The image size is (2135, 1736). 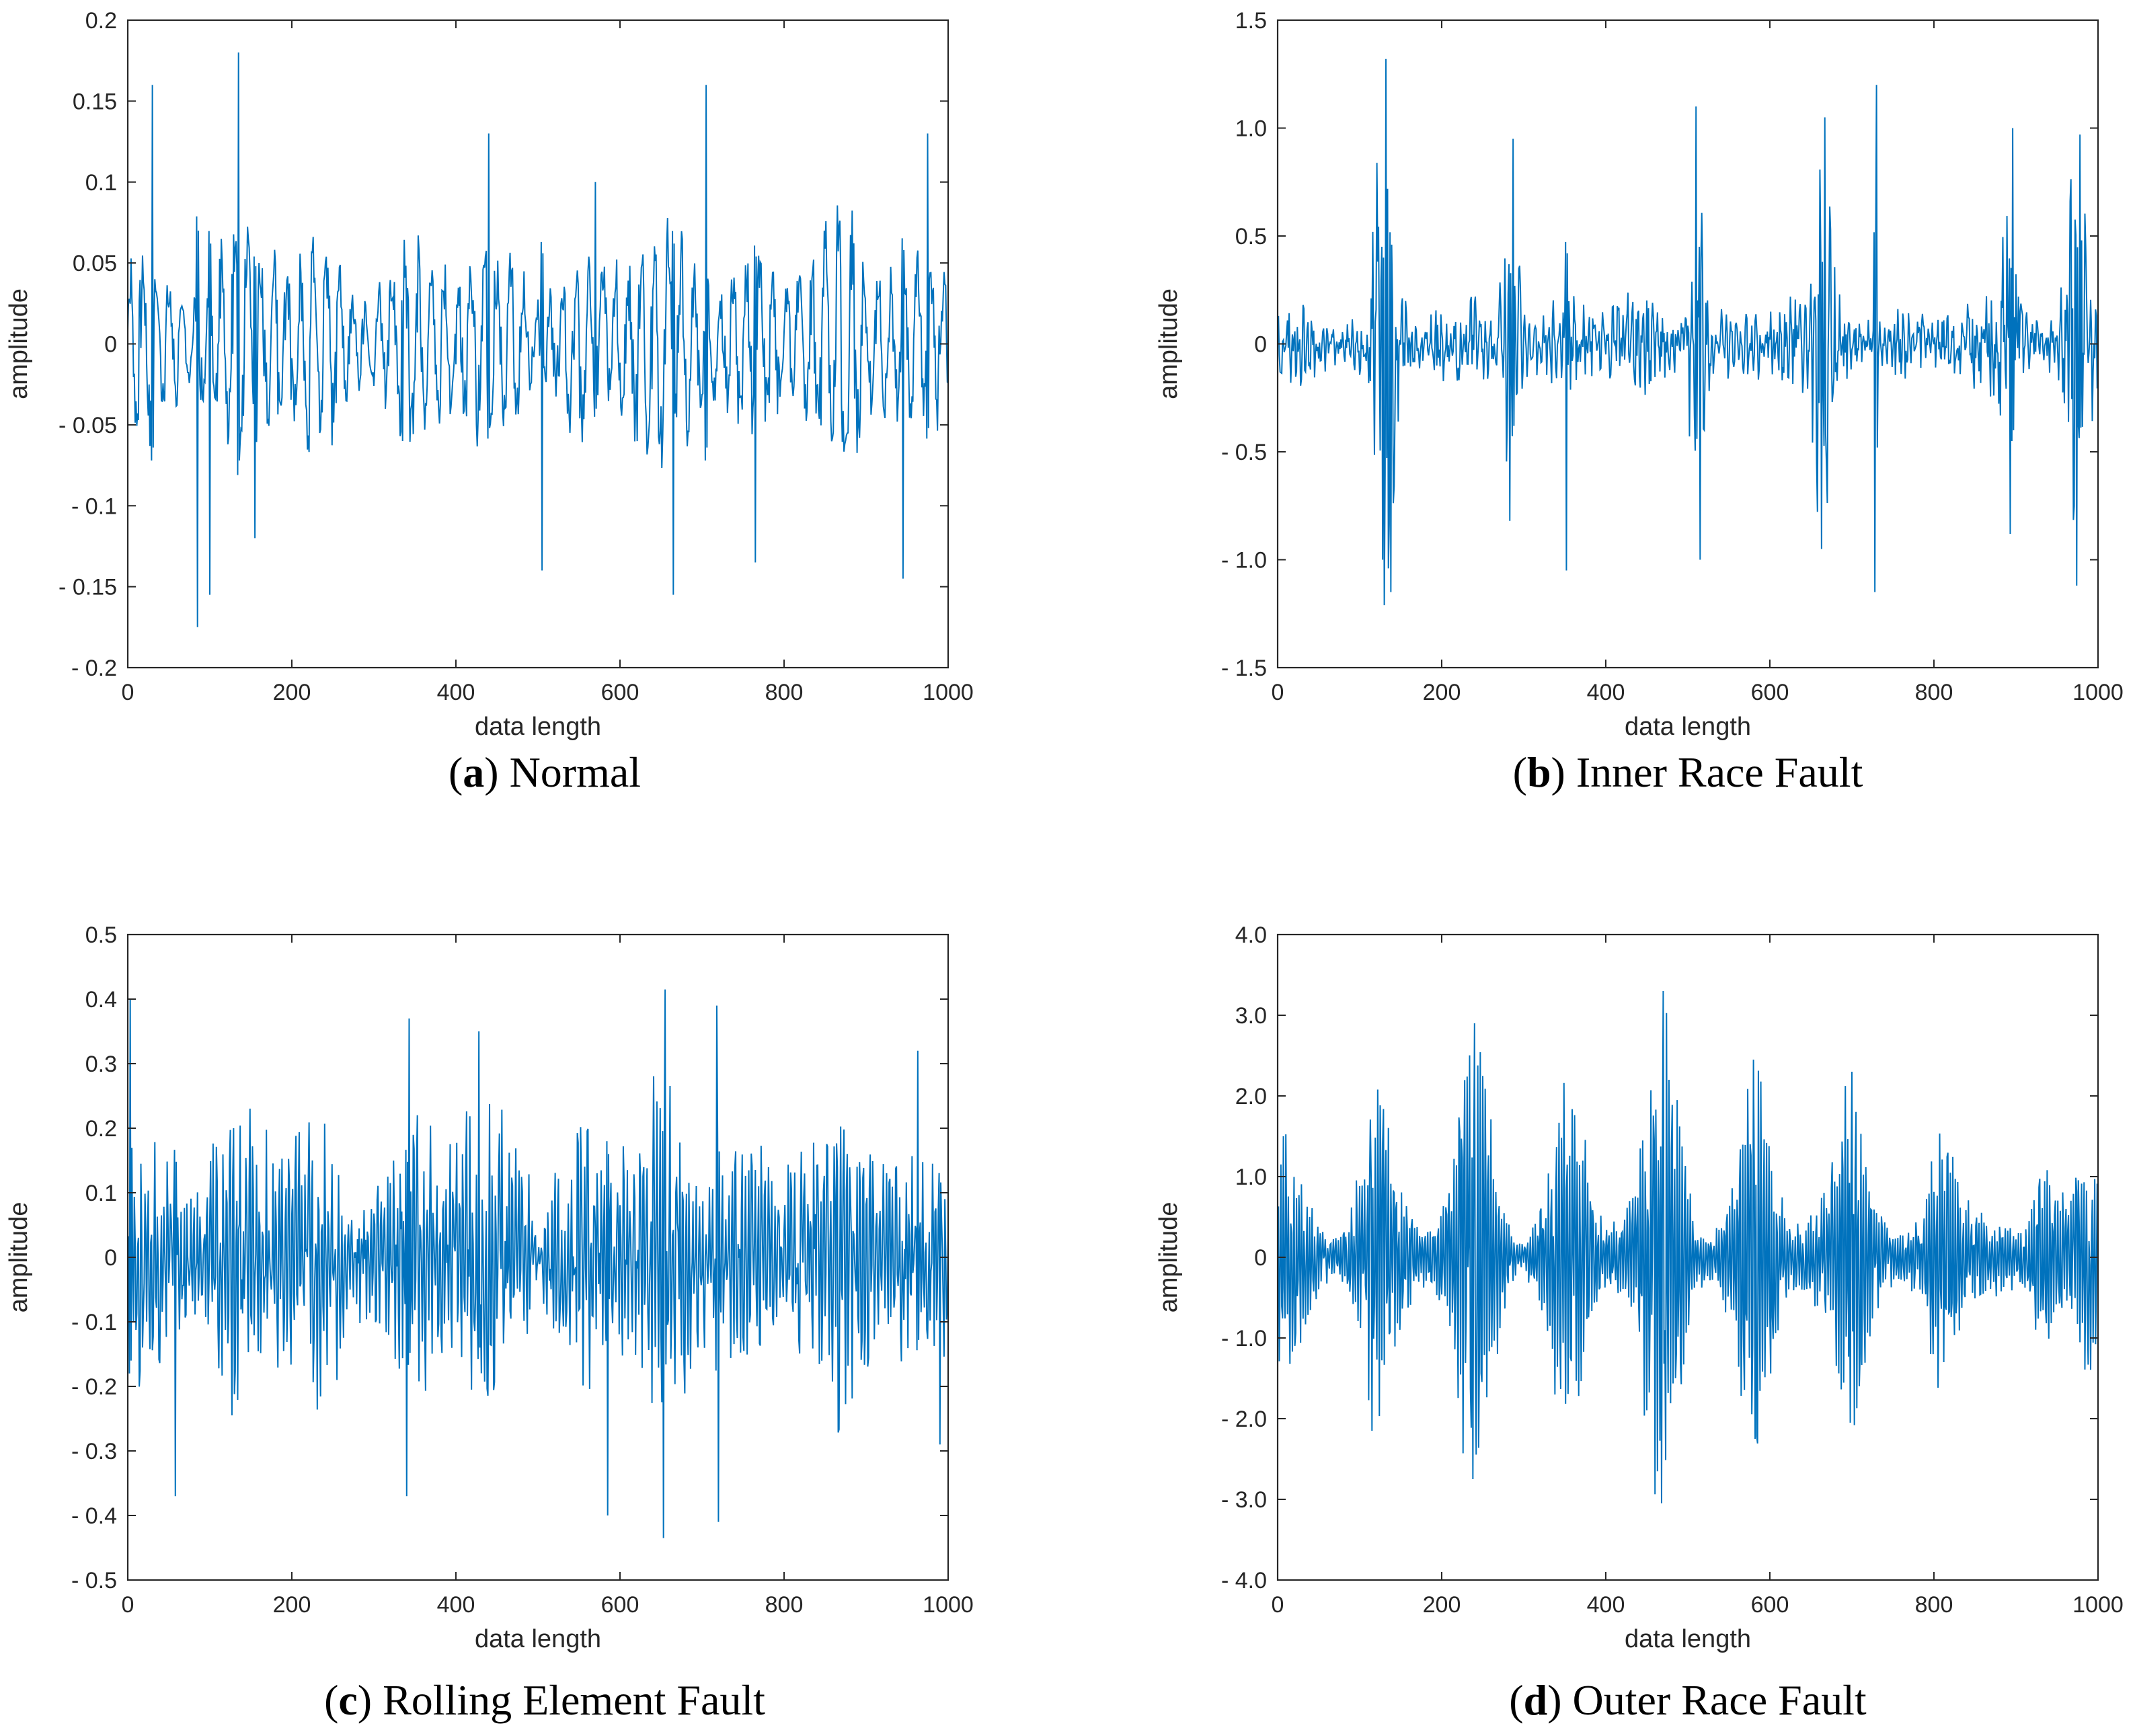 I want to click on panel-caption: (a) Normal, so click(x=545, y=772).